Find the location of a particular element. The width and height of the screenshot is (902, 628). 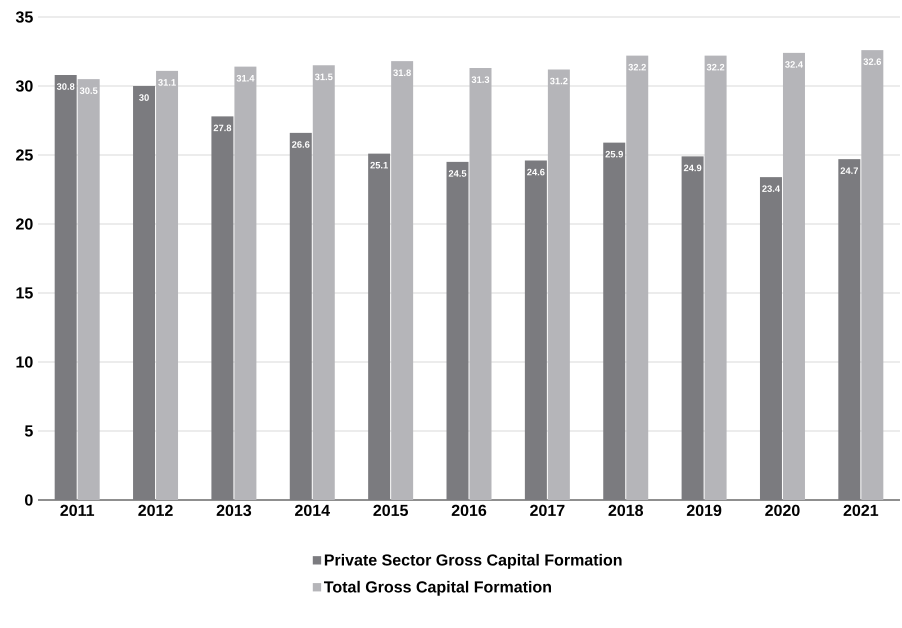

x-tick-label: 2014 is located at coordinates (312, 510).